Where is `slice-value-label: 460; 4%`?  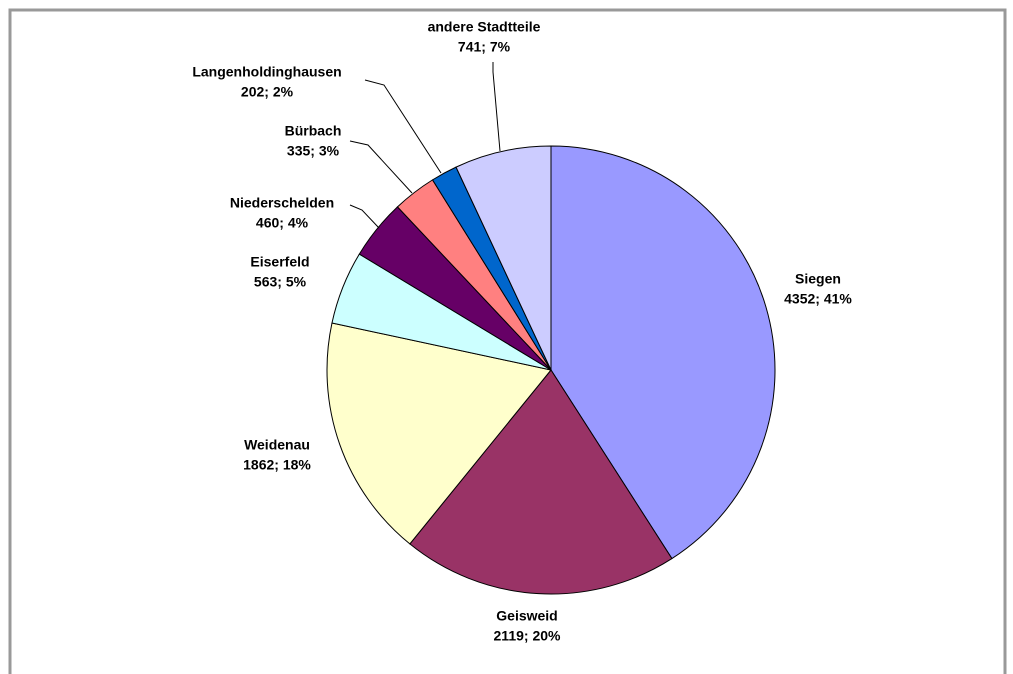
slice-value-label: 460; 4% is located at coordinates (282, 223).